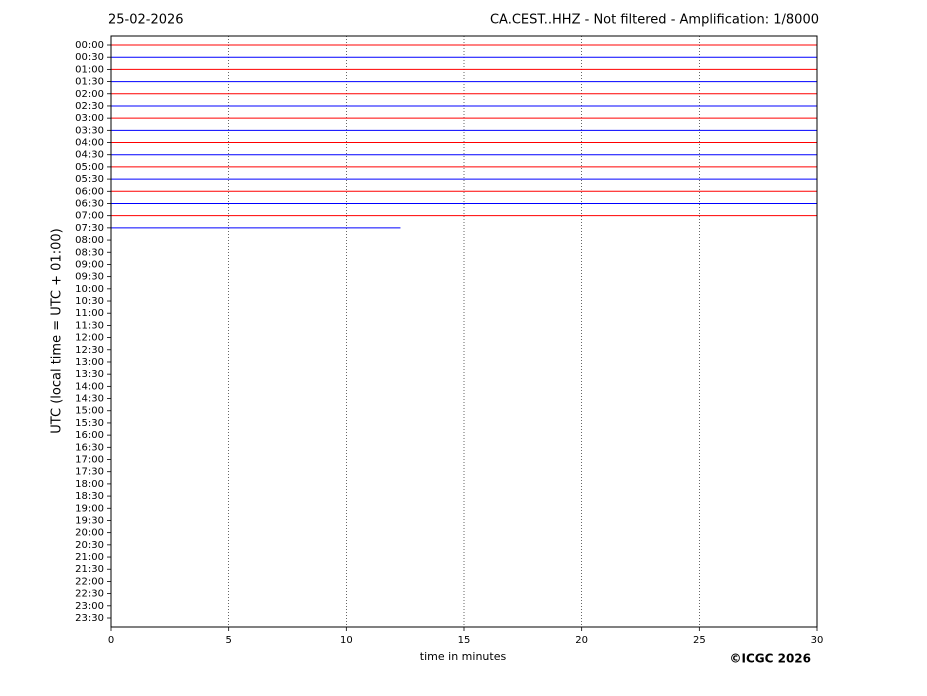 This screenshot has width=927, height=696. Describe the element at coordinates (89, 606) in the screenshot. I see `y-tick-label: 23:00` at that location.